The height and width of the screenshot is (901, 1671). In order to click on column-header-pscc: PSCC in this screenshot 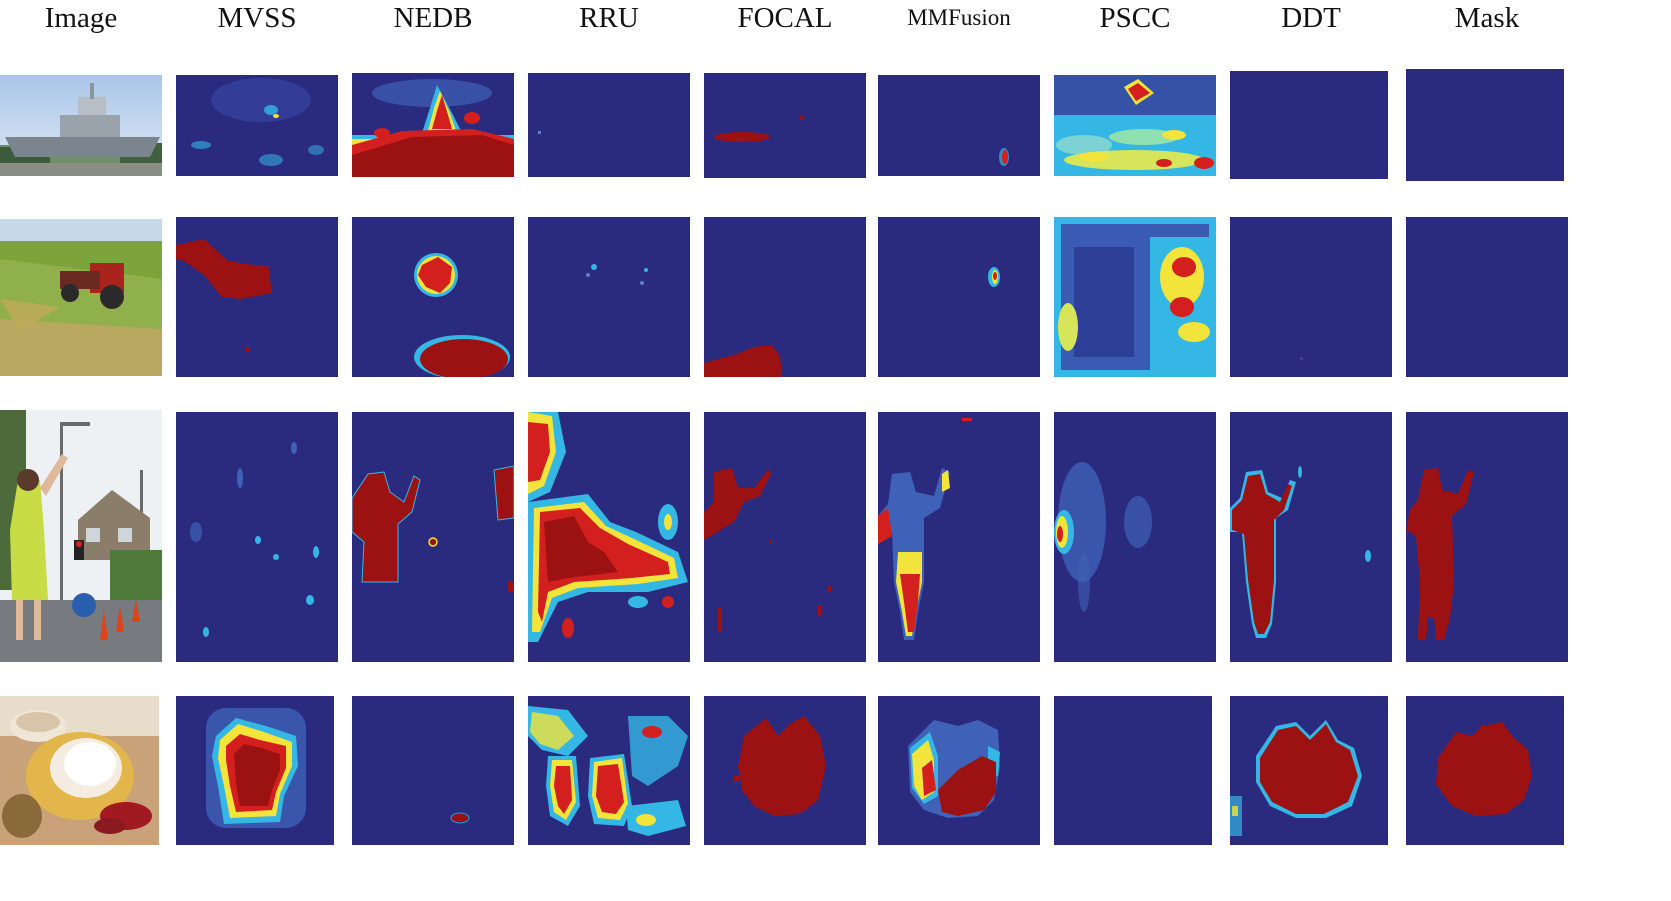, I will do `click(1135, 18)`.